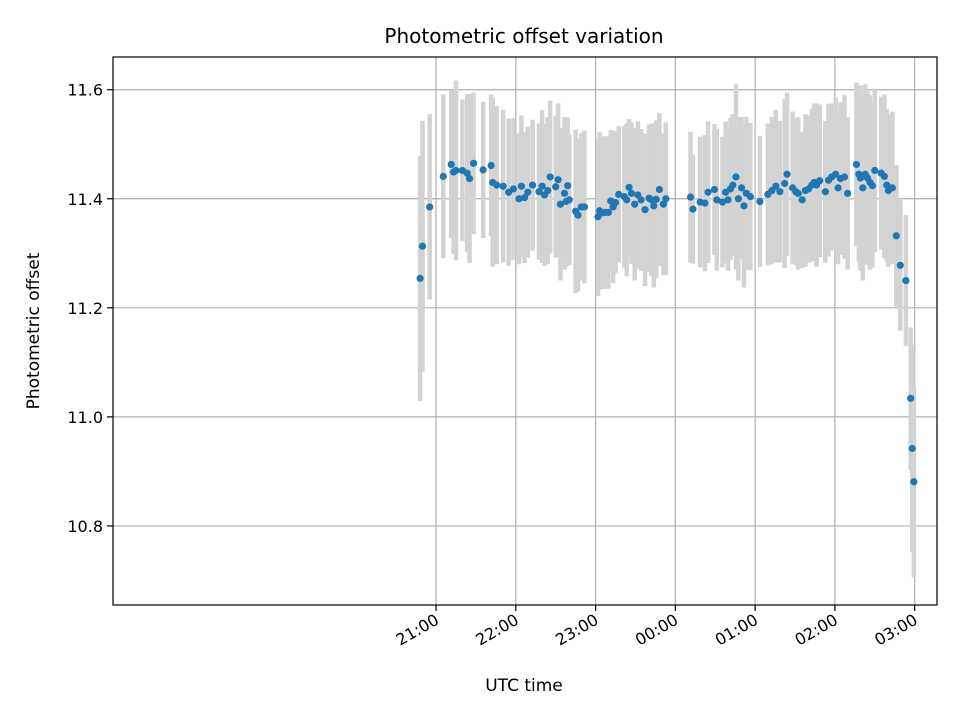 Image resolution: width=960 pixels, height=720 pixels. I want to click on x-axis-ticks: 21:00 22:00 23:00 00:00 01:00 02:00 03:00, so click(657, 627).